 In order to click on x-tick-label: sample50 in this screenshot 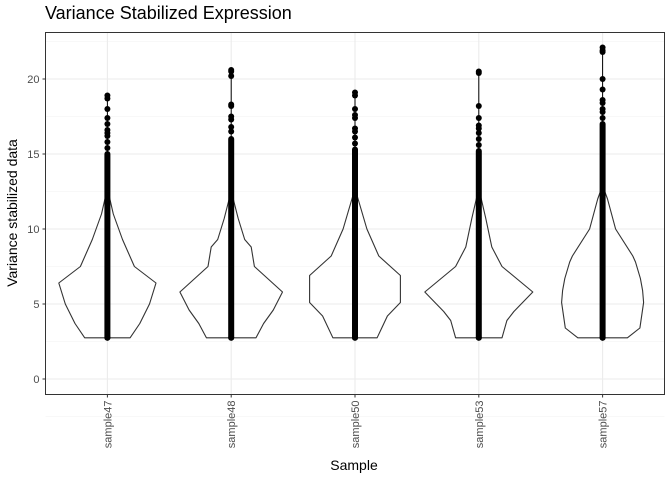, I will do `click(356, 425)`.